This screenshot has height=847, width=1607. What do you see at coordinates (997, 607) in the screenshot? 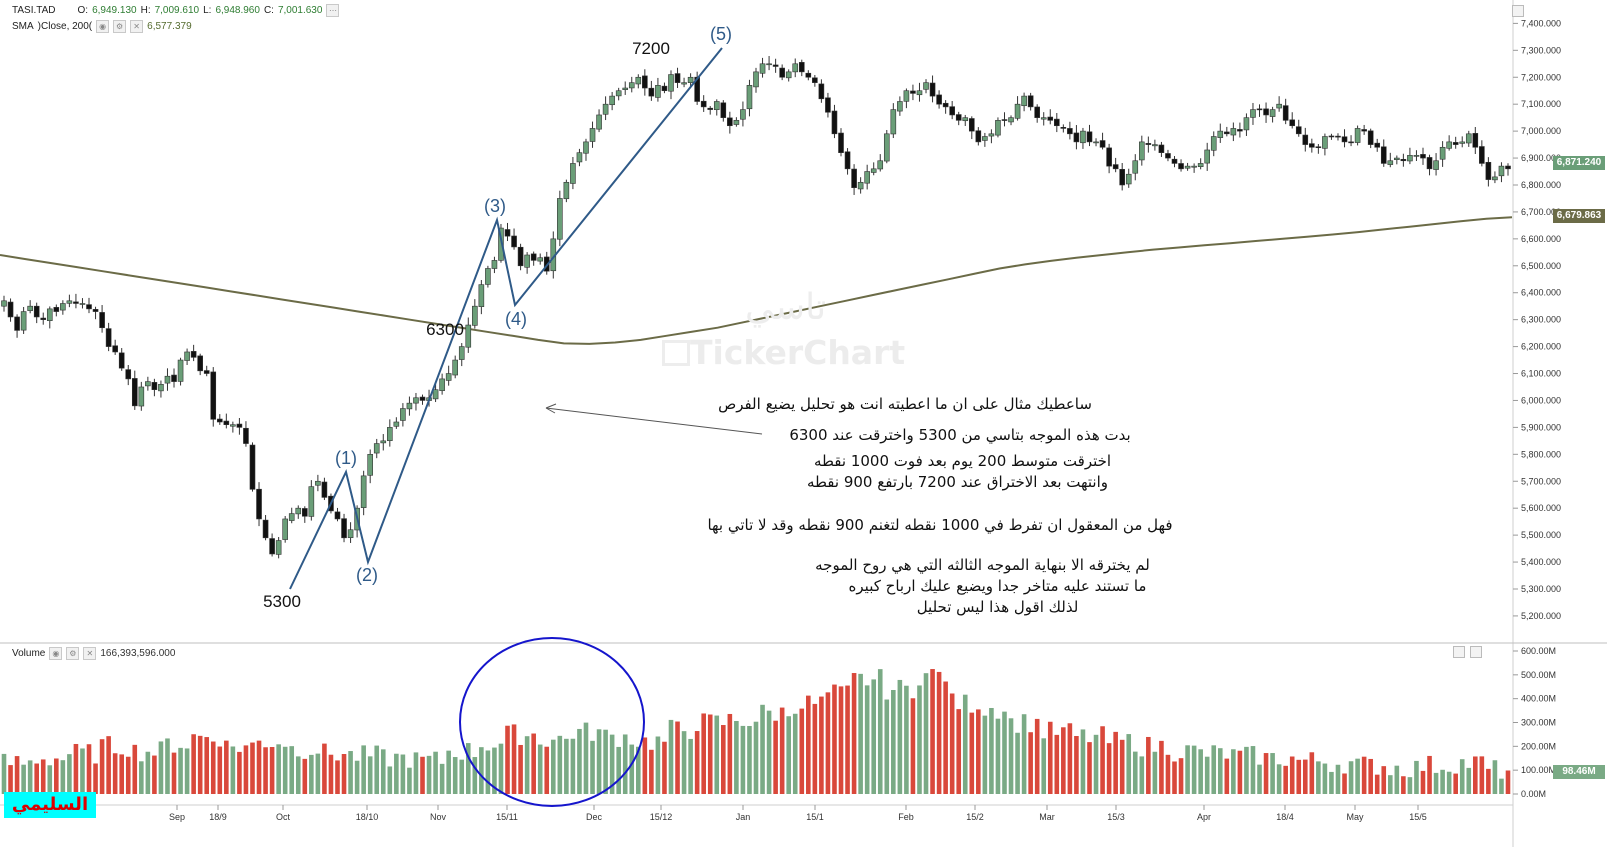
I see `annotation-line-8: لذلك اقول هذا ليس تحليل` at bounding box center [997, 607].